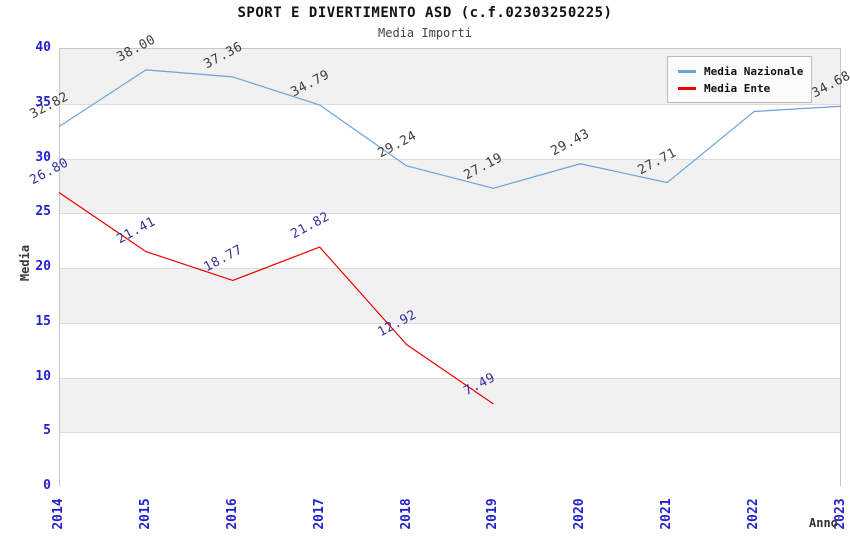  Describe the element at coordinates (145, 514) in the screenshot. I see `x-tick-label: 2015` at that location.